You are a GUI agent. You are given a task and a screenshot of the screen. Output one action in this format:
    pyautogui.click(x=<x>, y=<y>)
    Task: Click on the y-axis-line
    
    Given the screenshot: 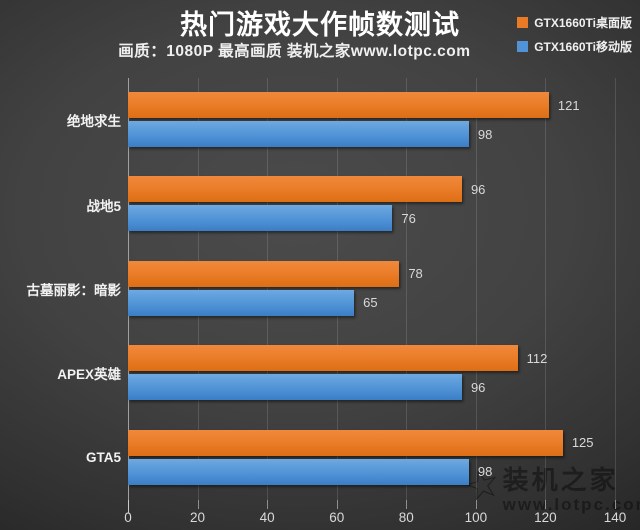 What is the action you would take?
    pyautogui.click(x=128, y=289)
    